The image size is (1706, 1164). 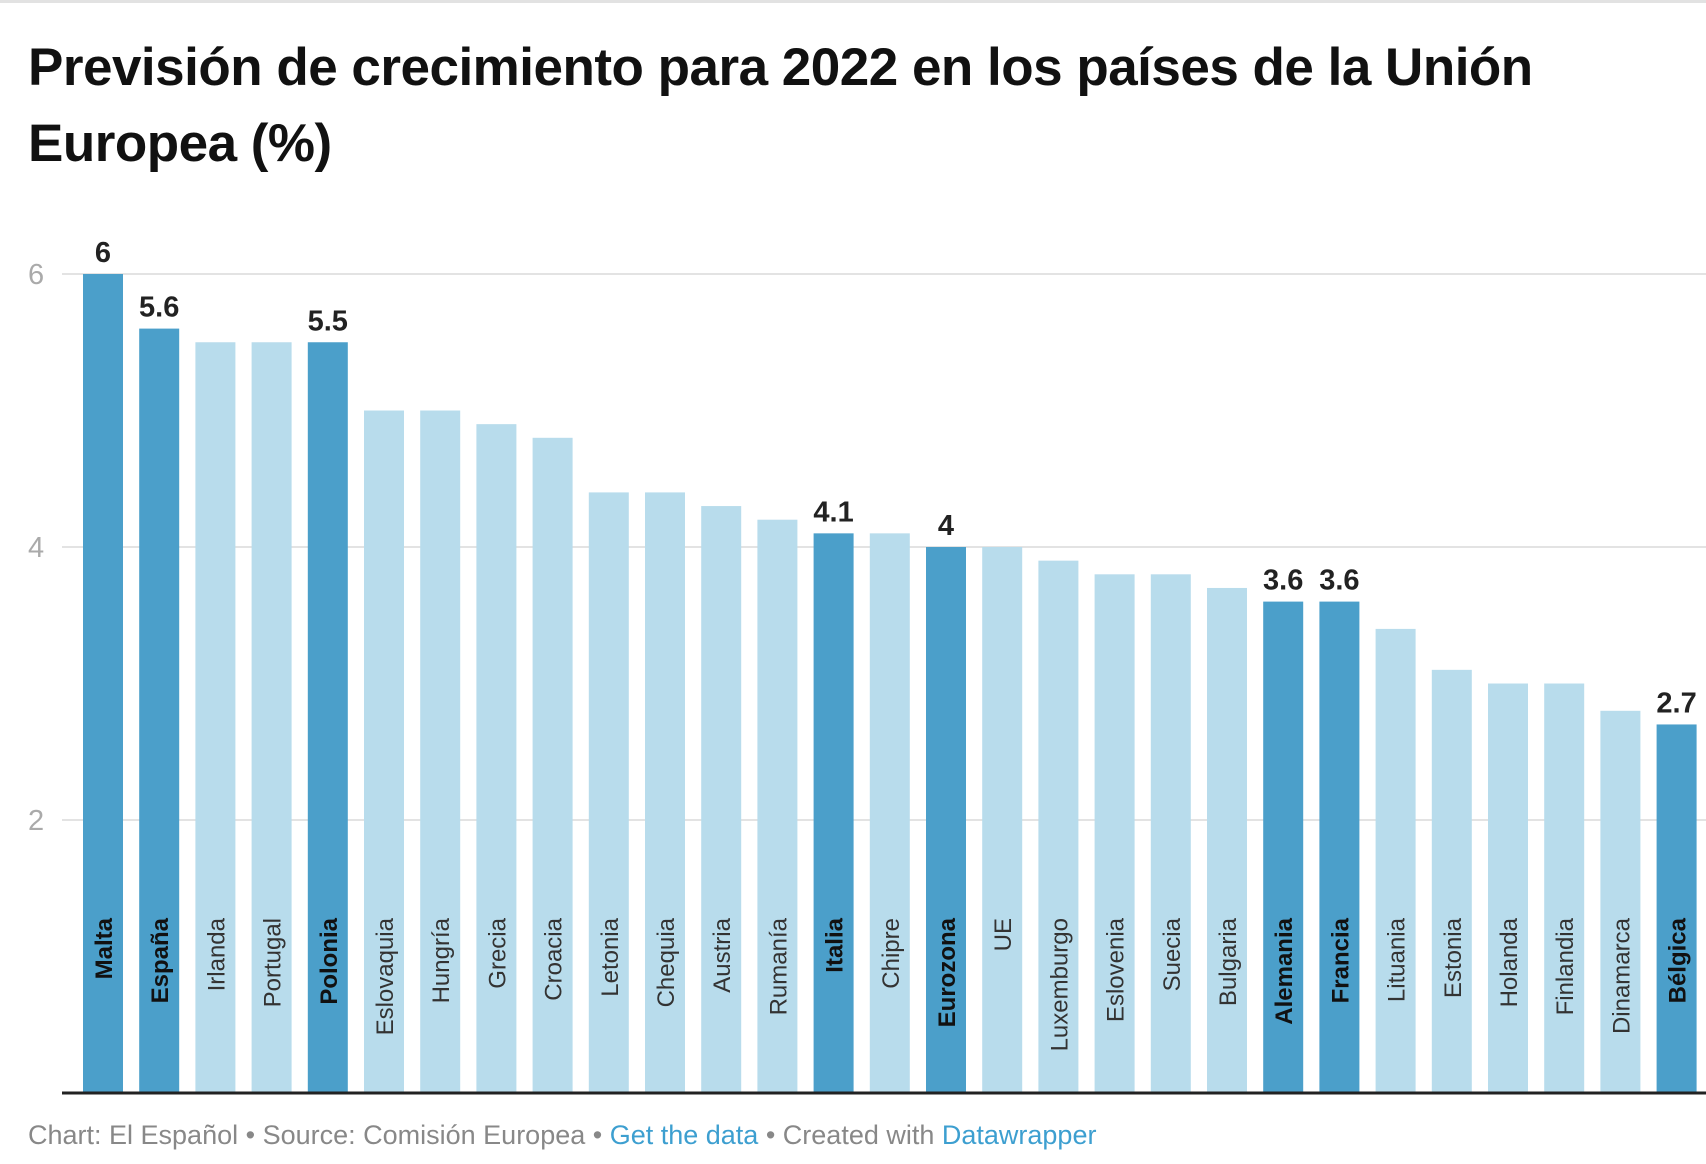 What do you see at coordinates (1620, 901) in the screenshot?
I see `bar-dinamarca` at bounding box center [1620, 901].